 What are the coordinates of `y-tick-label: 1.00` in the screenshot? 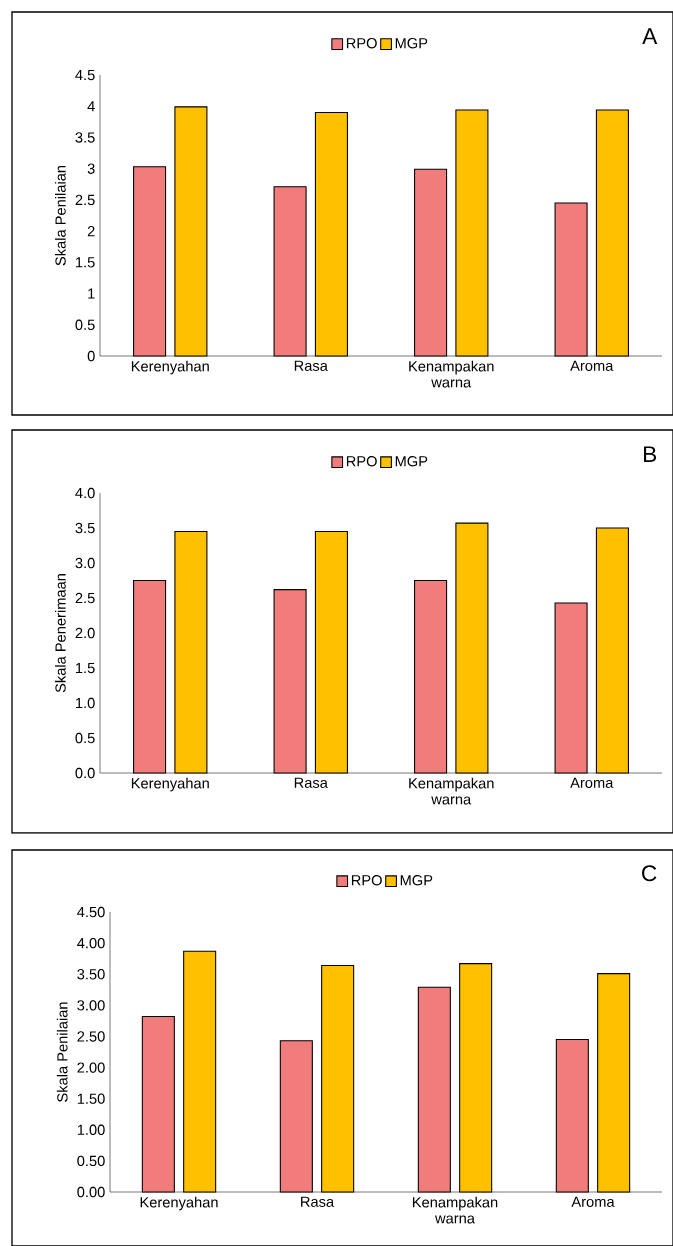 It's located at (91, 1129).